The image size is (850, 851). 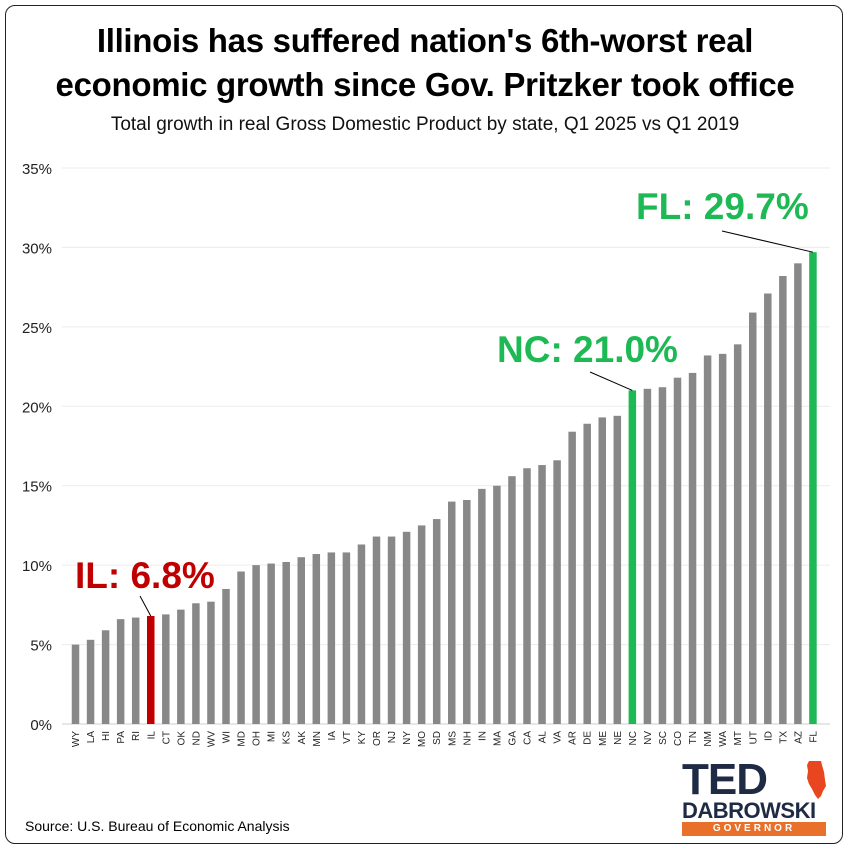 I want to click on bar-ct, so click(x=166, y=669).